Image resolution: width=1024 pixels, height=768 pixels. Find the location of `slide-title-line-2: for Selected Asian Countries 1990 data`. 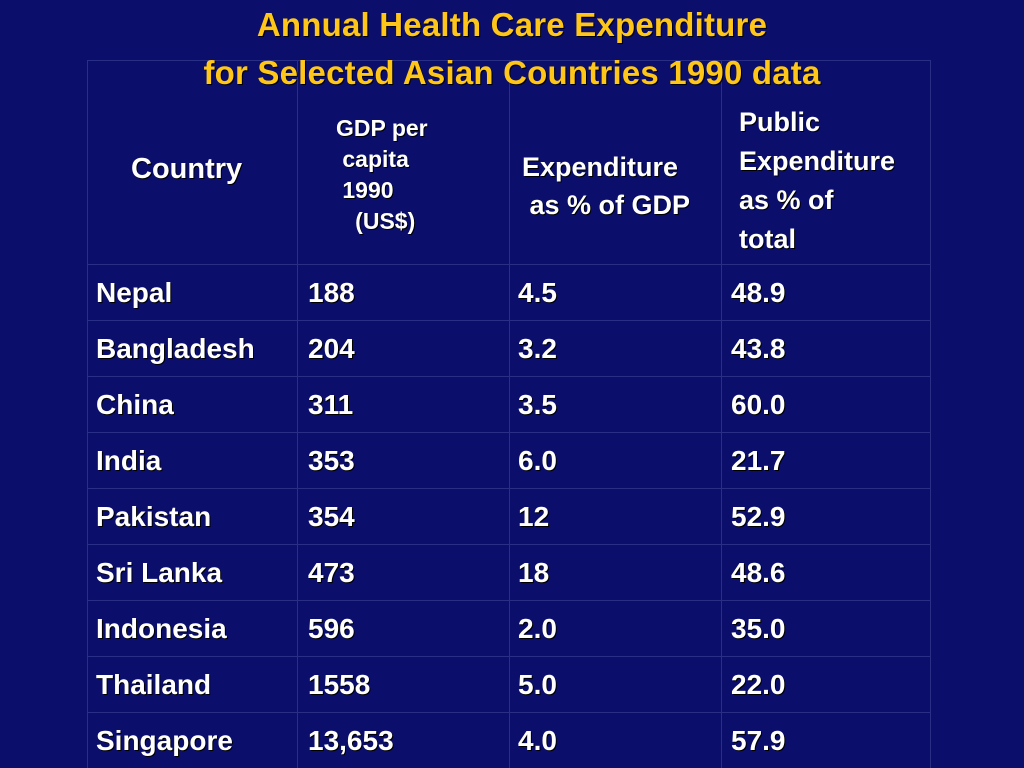

slide-title-line-2: for Selected Asian Countries 1990 data is located at coordinates (512, 72).